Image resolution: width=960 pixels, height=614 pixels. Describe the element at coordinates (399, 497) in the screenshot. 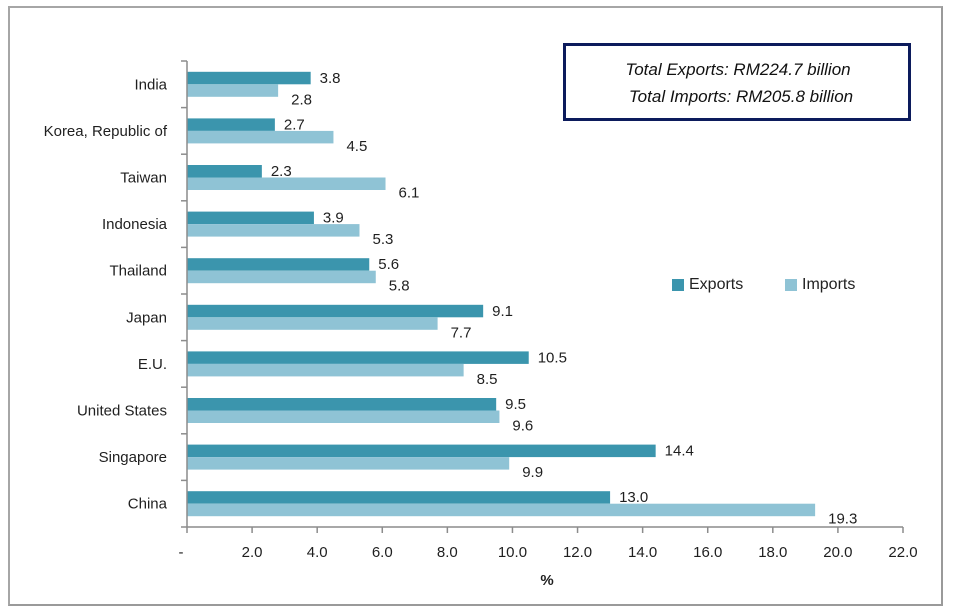

I see `bar-exports-china` at that location.